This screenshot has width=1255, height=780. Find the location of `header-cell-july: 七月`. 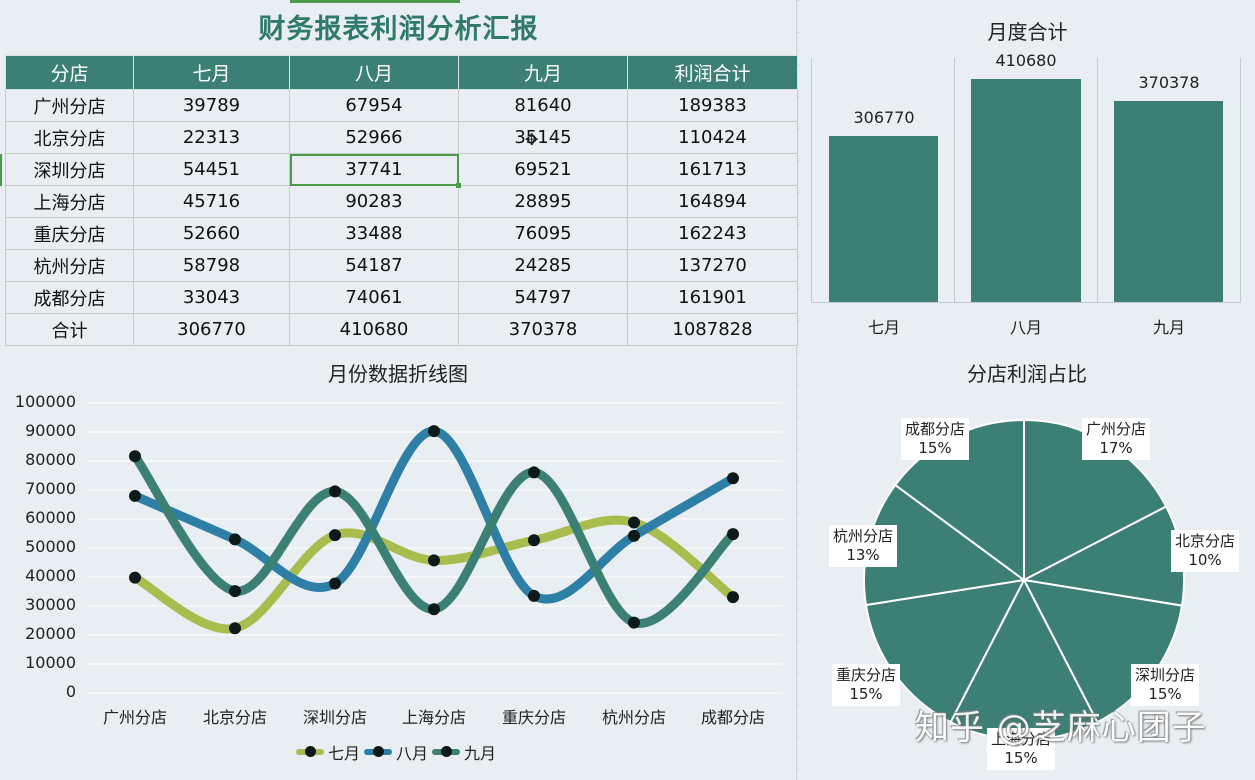

header-cell-july: 七月 is located at coordinates (211, 72).